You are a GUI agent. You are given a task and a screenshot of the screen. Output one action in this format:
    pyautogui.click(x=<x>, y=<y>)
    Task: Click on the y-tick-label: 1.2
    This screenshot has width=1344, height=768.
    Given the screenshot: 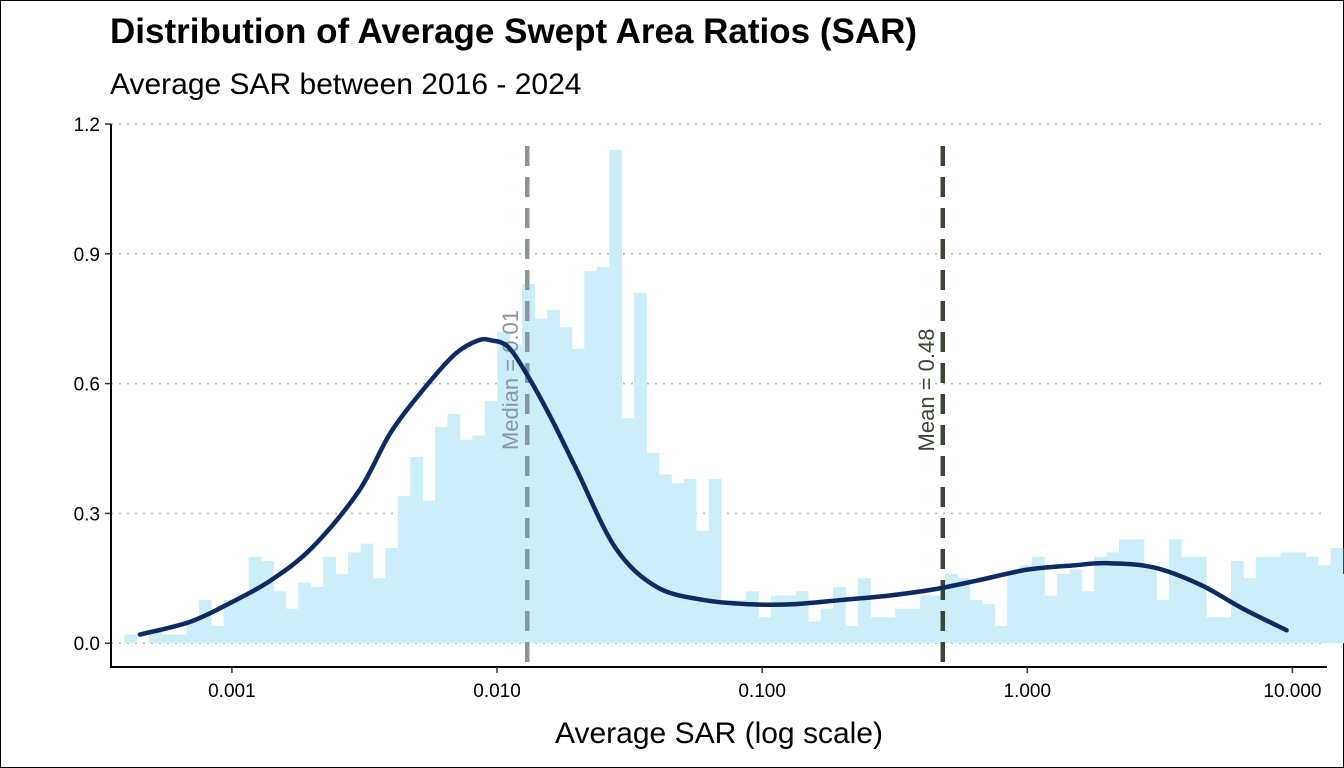 What is the action you would take?
    pyautogui.click(x=87, y=125)
    